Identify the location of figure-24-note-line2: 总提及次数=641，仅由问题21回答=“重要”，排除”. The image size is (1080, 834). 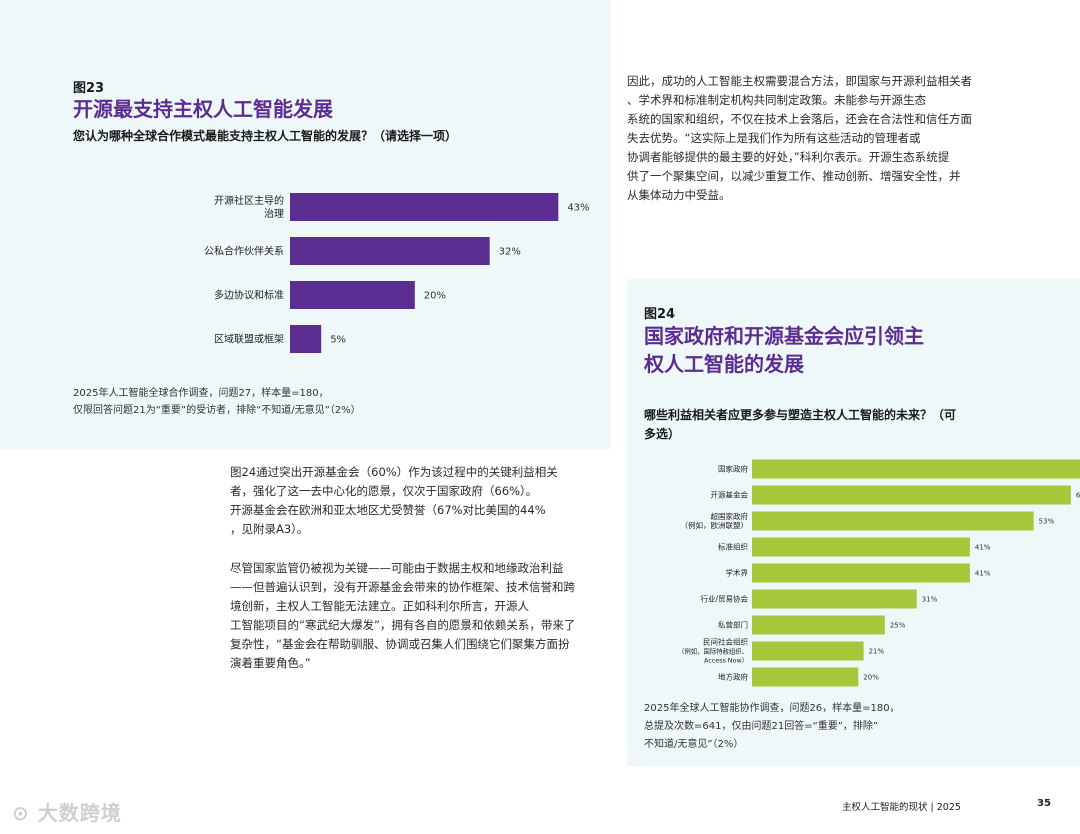
(761, 726).